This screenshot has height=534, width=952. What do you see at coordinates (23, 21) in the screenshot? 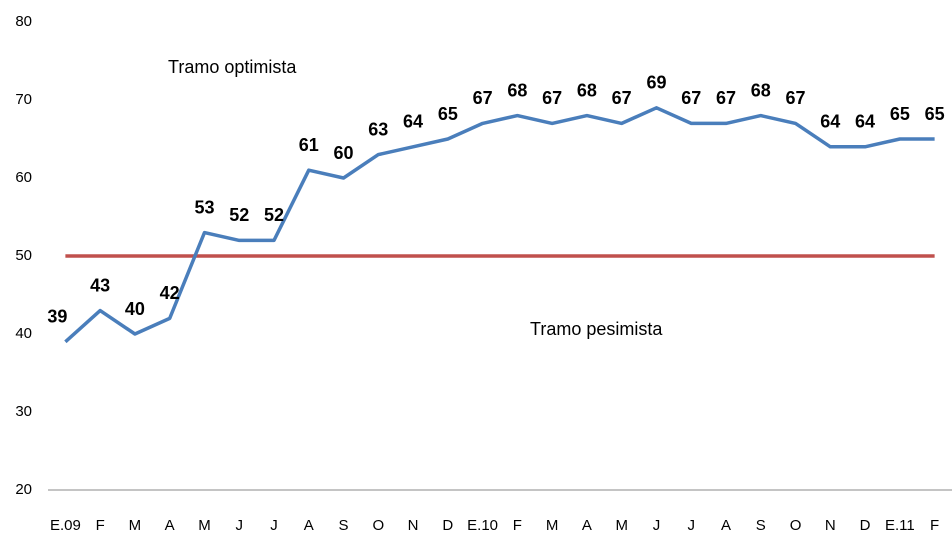
I see `y-tick-label: 80` at bounding box center [23, 21].